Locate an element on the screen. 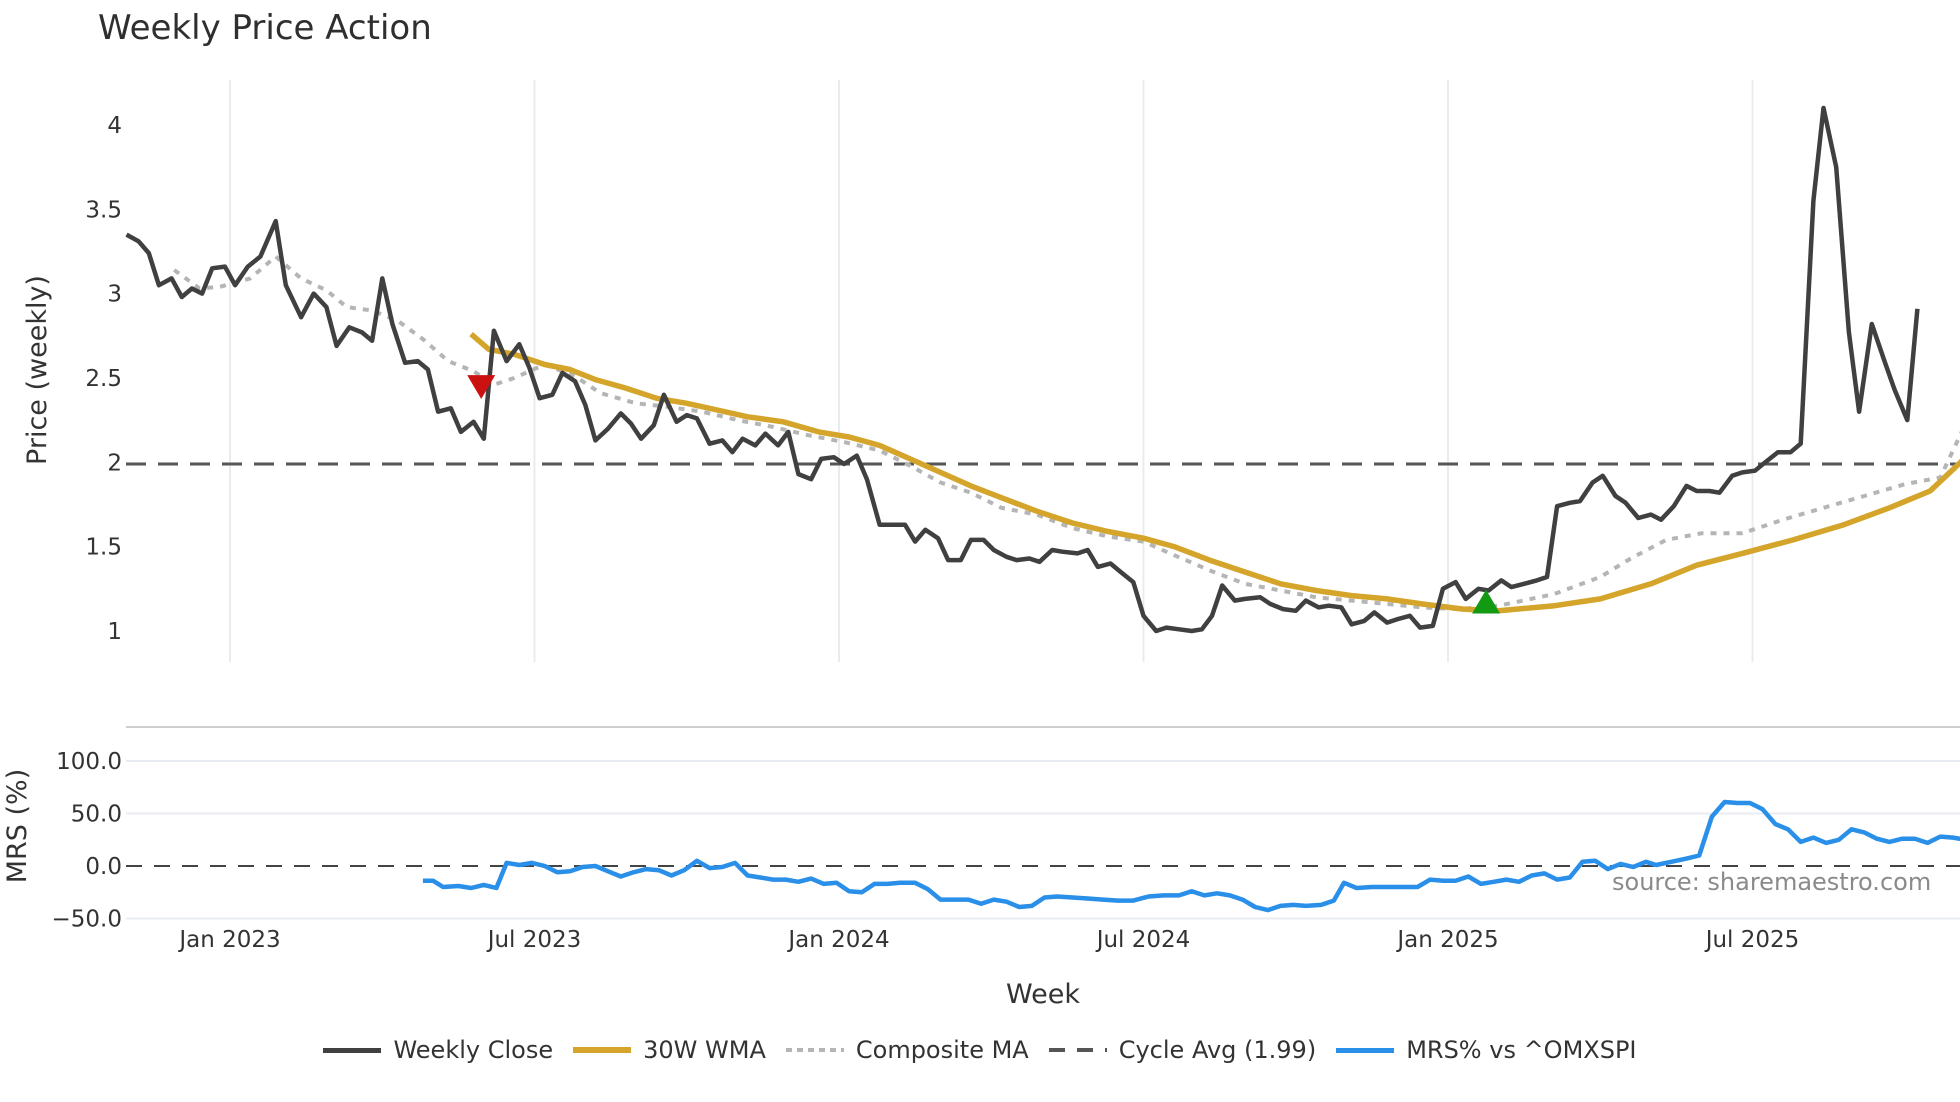 The width and height of the screenshot is (1960, 1102). x-tick-label: Jan 2025 is located at coordinates (1446, 940).